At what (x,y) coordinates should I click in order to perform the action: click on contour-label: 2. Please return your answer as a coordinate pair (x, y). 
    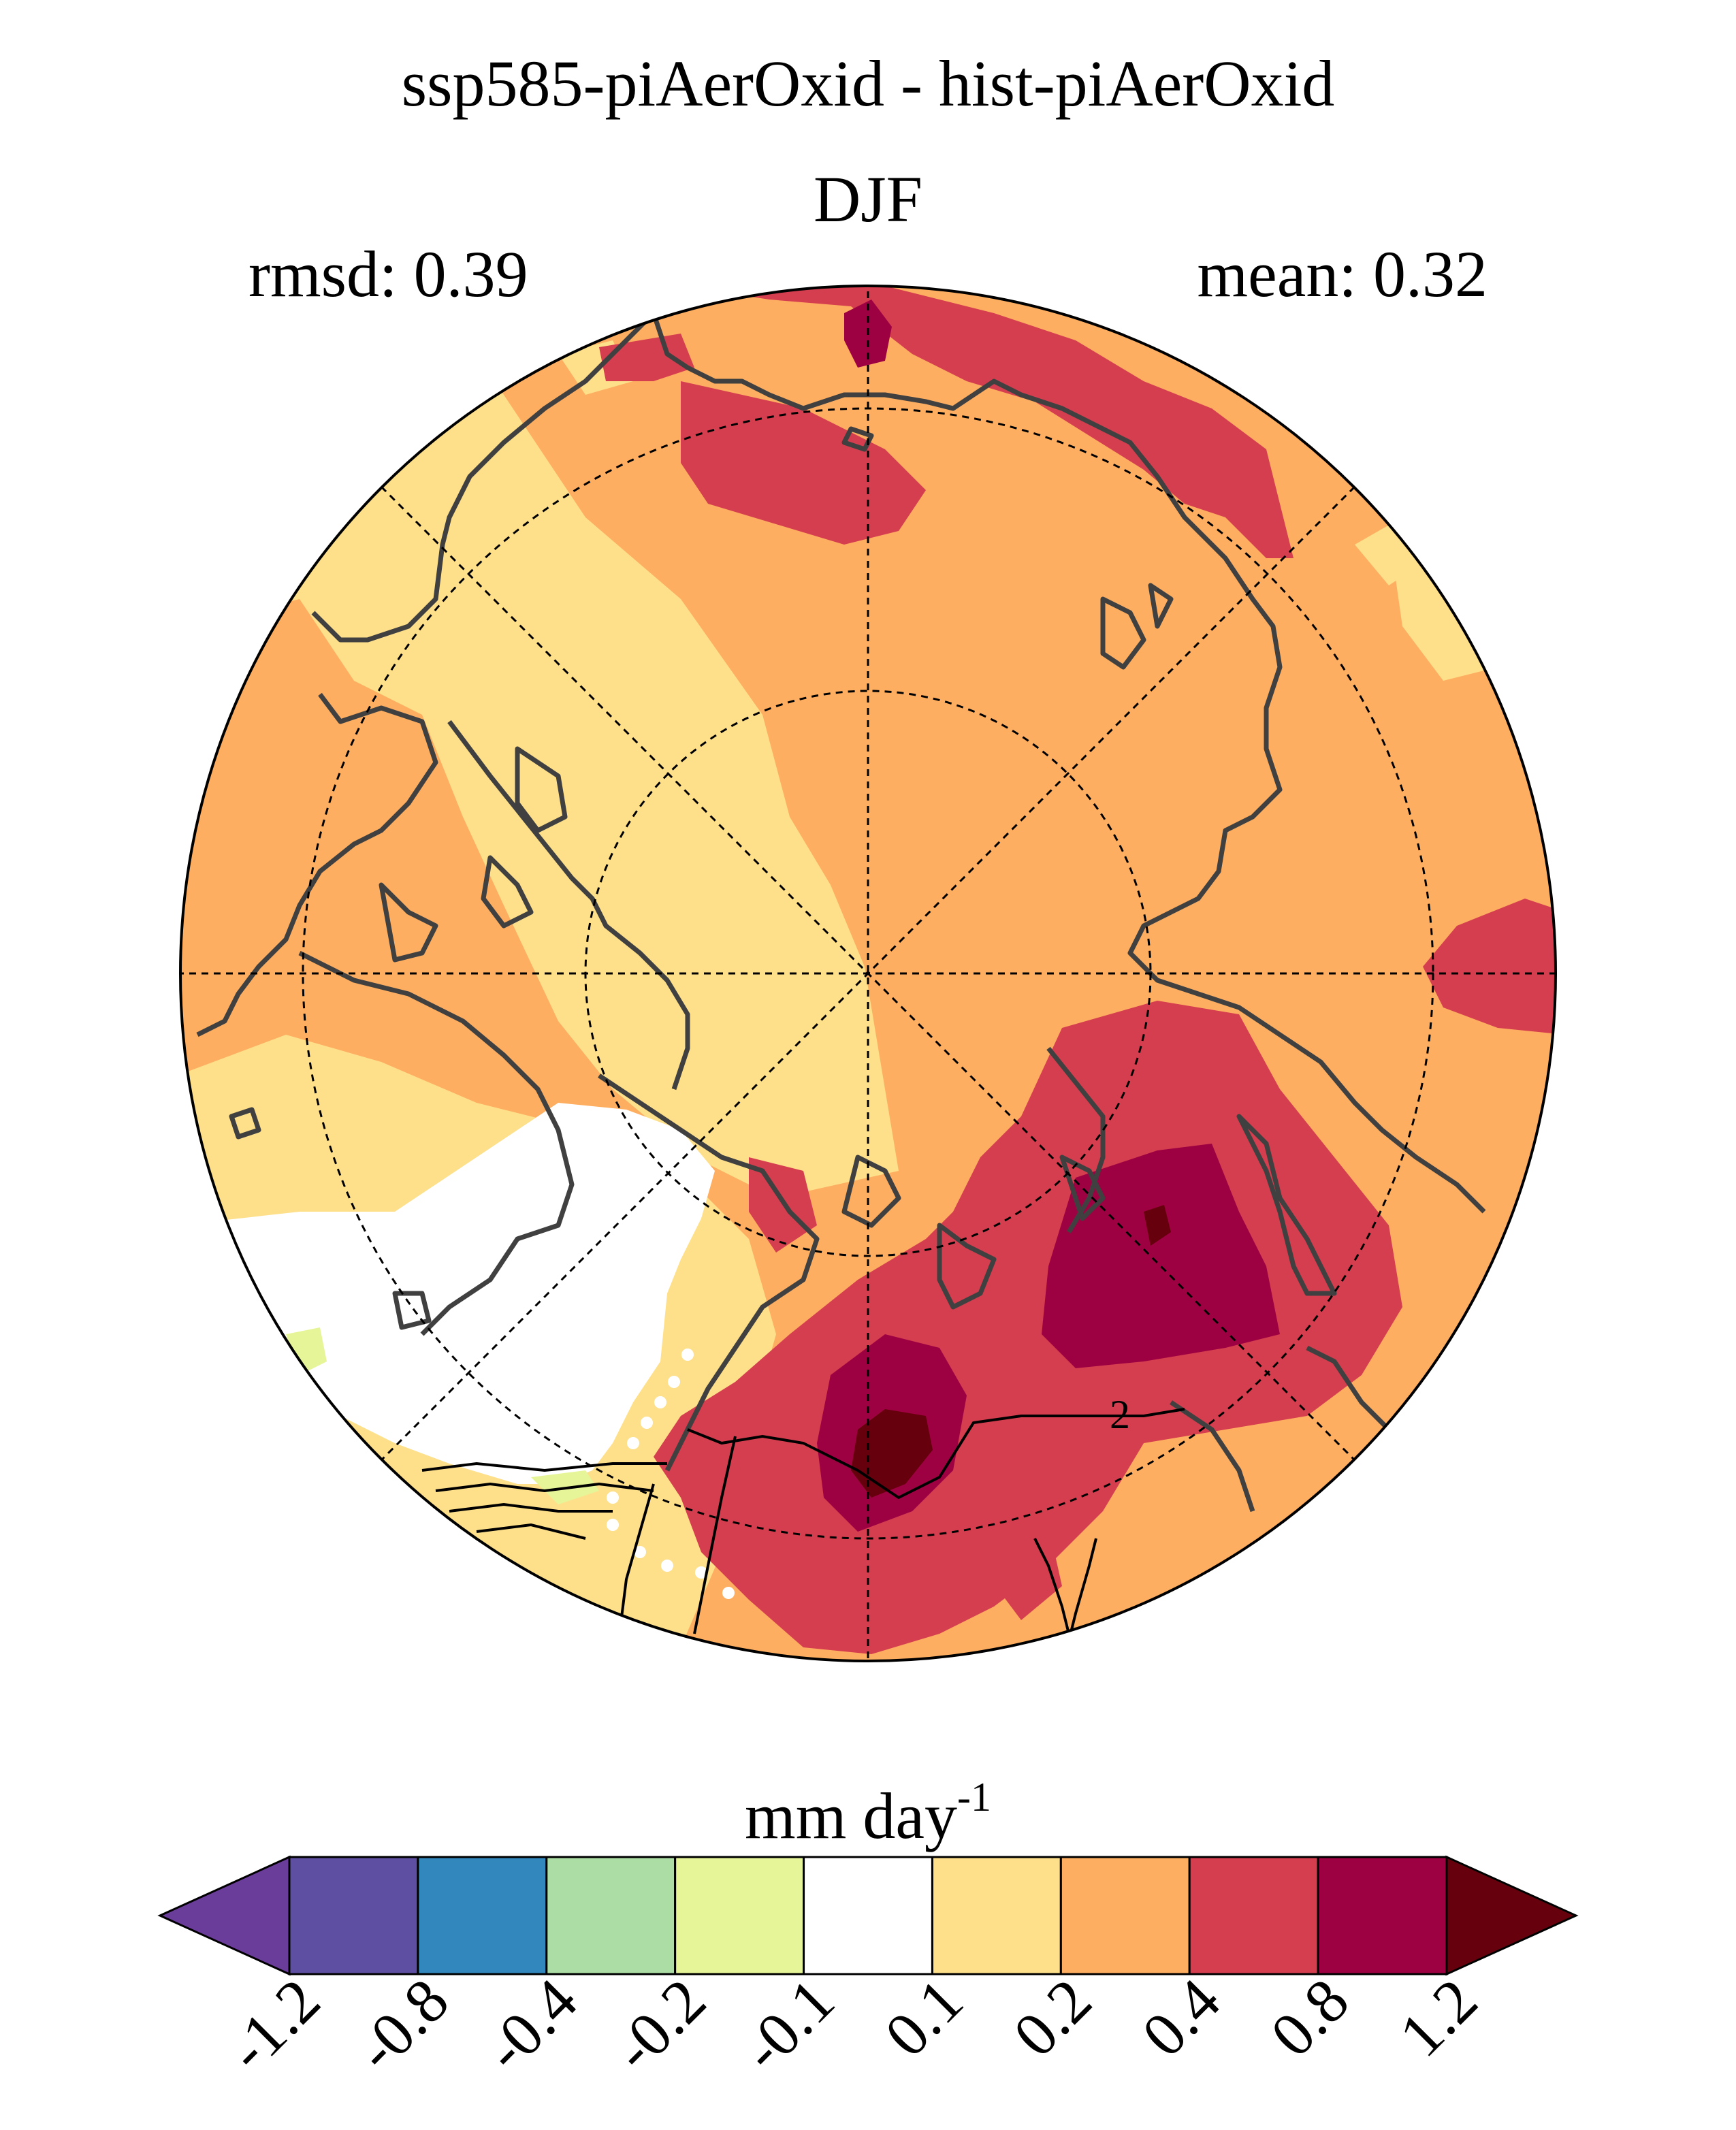
    Looking at the image, I should click on (1120, 1414).